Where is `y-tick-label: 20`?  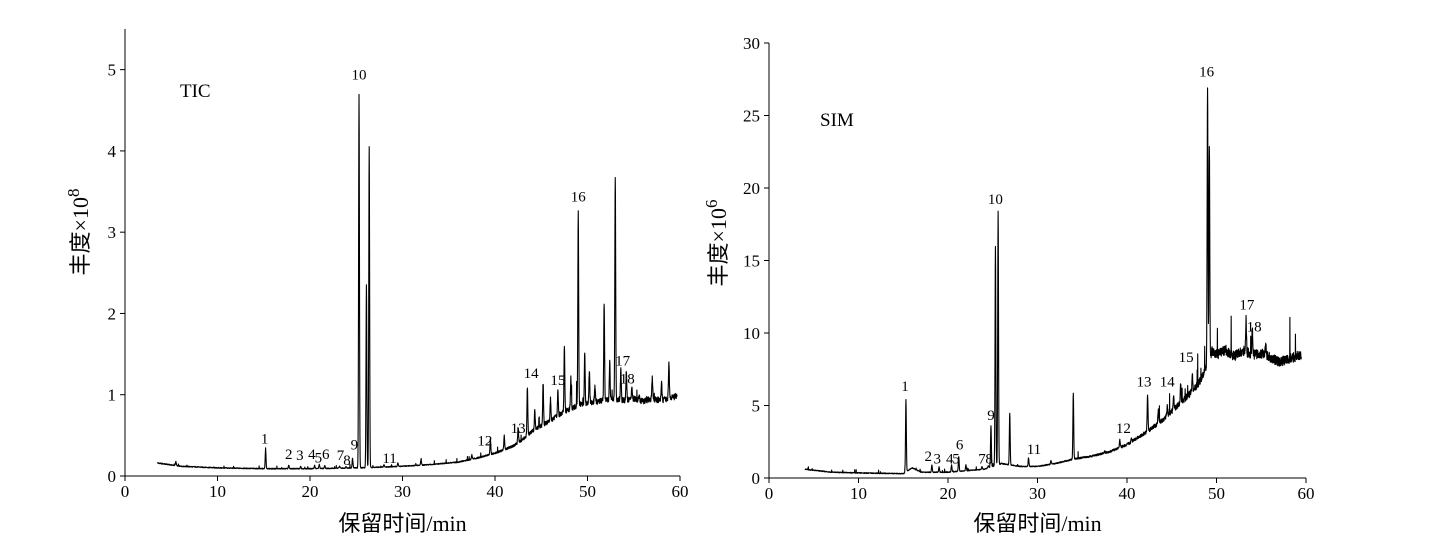 y-tick-label: 20 is located at coordinates (751, 188).